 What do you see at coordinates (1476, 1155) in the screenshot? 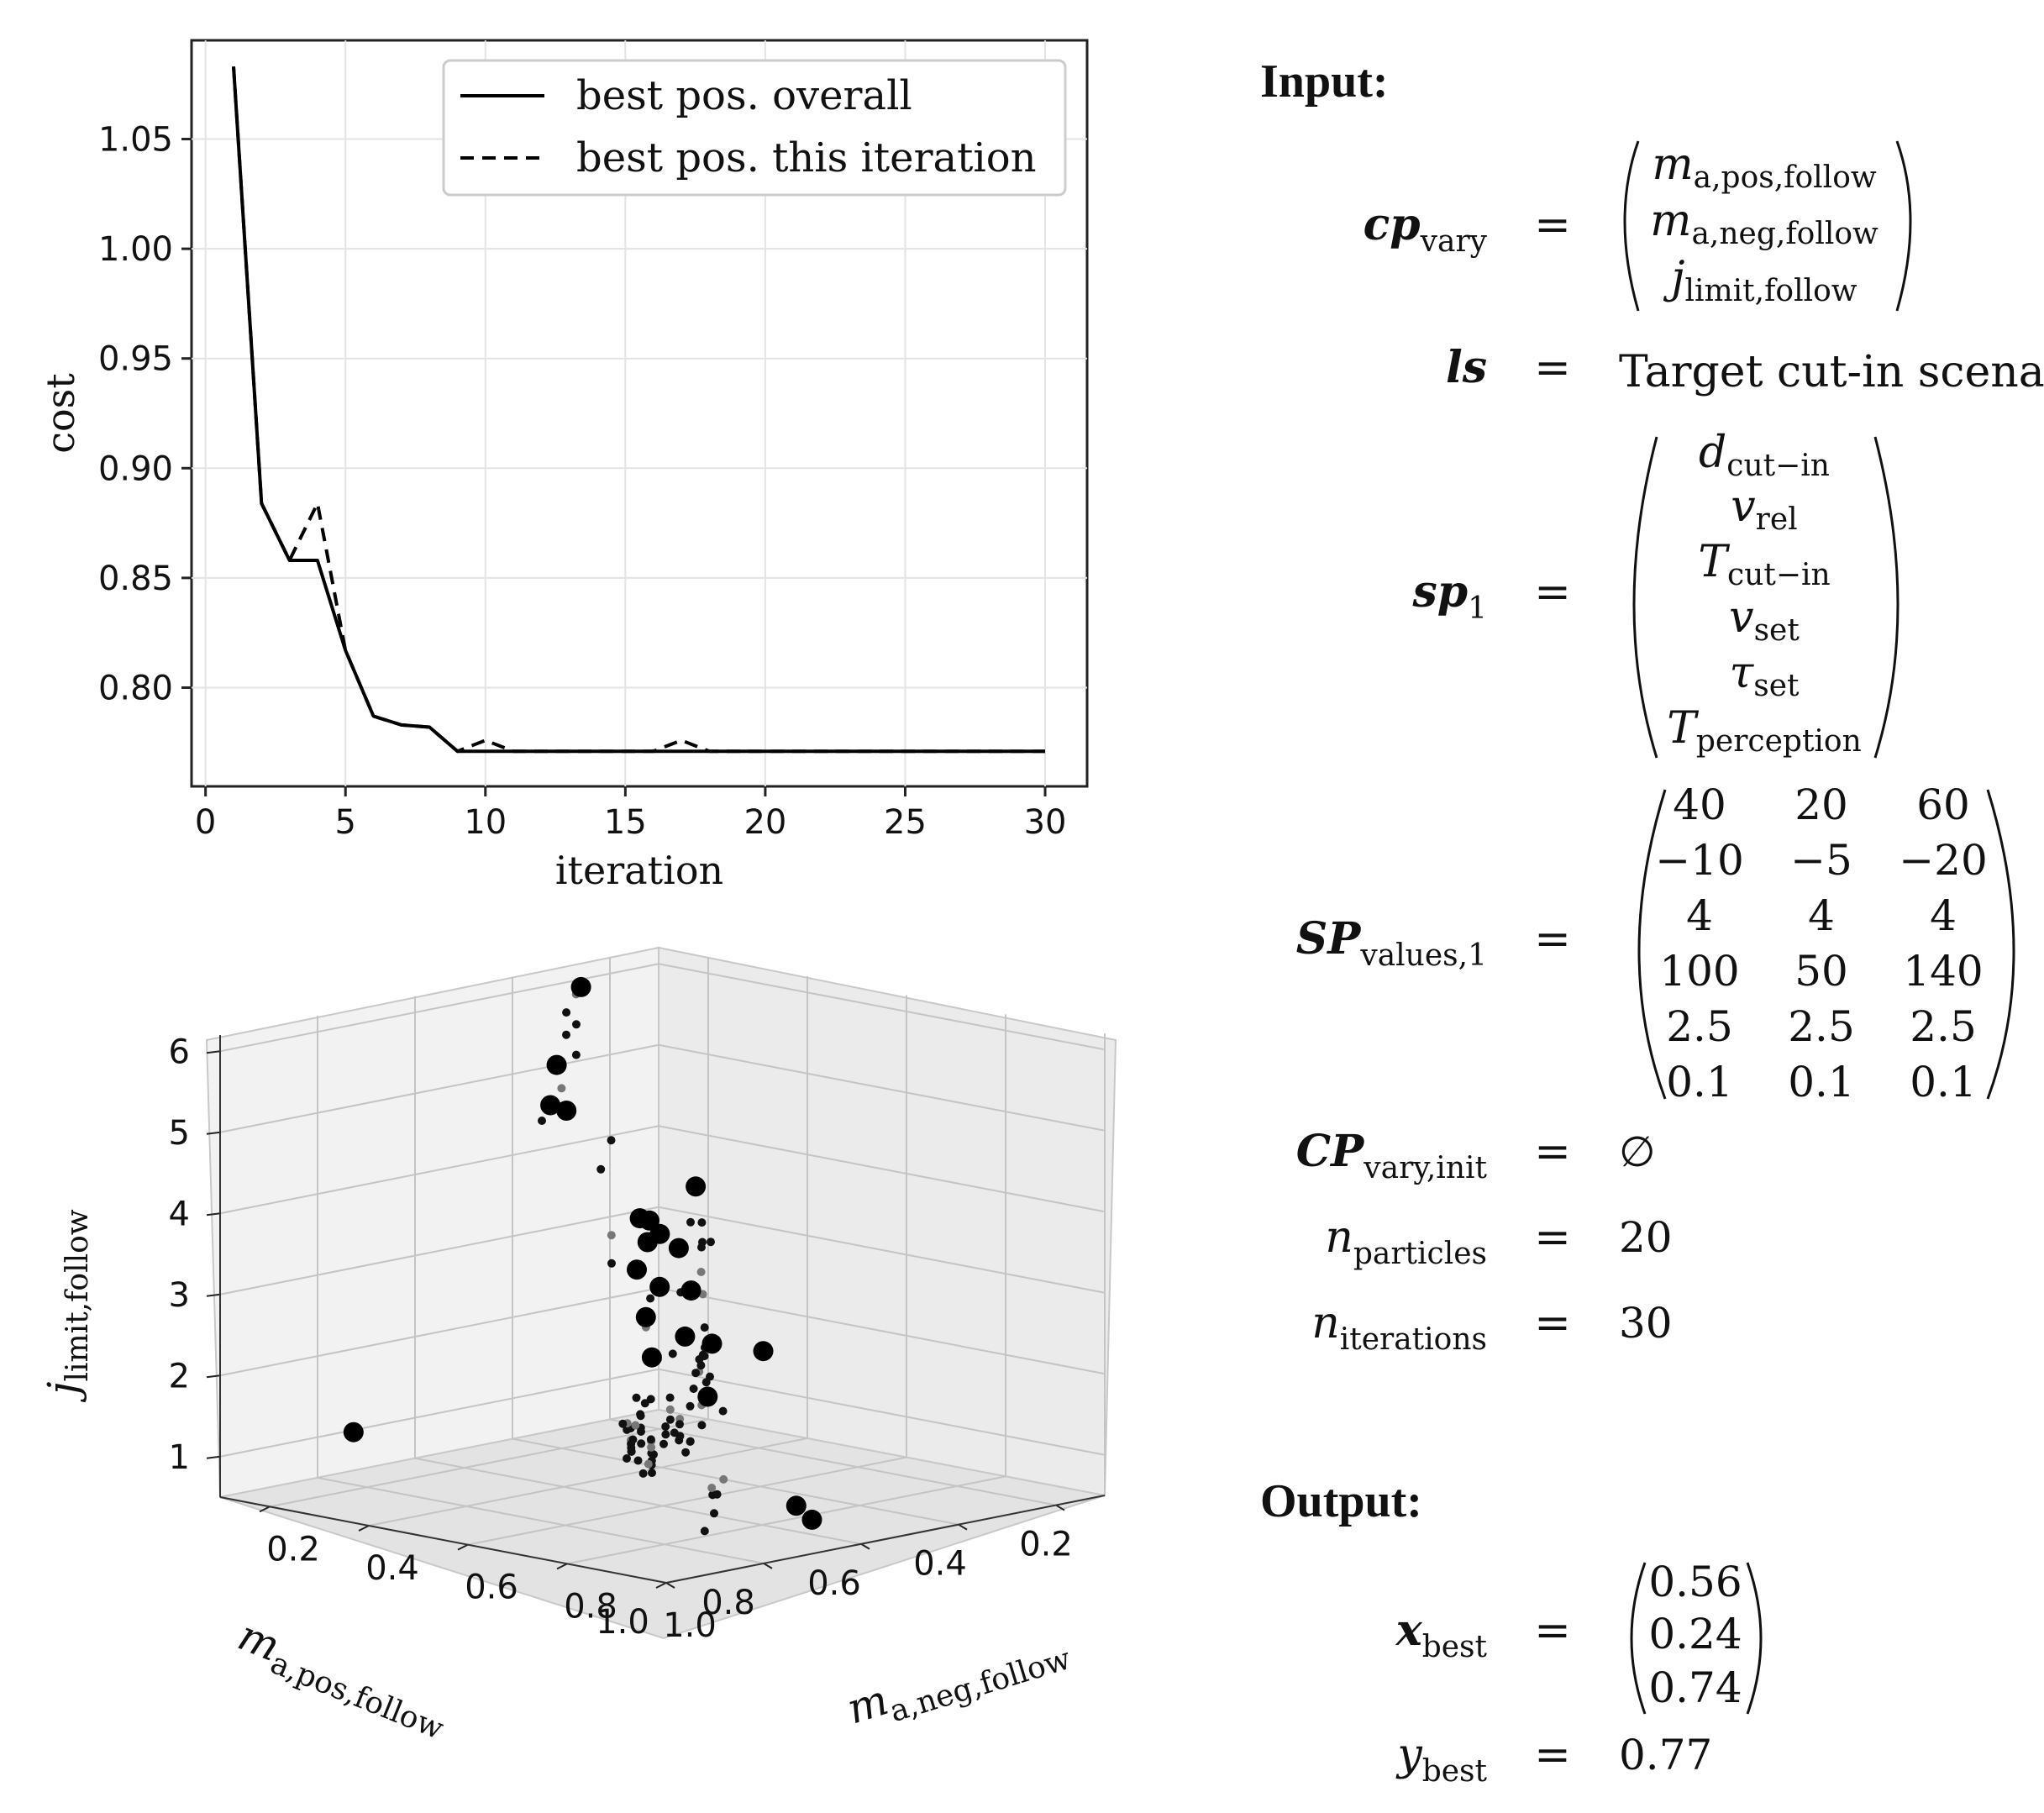
I see `cp-init-row: CPvary,init = ∅` at bounding box center [1476, 1155].